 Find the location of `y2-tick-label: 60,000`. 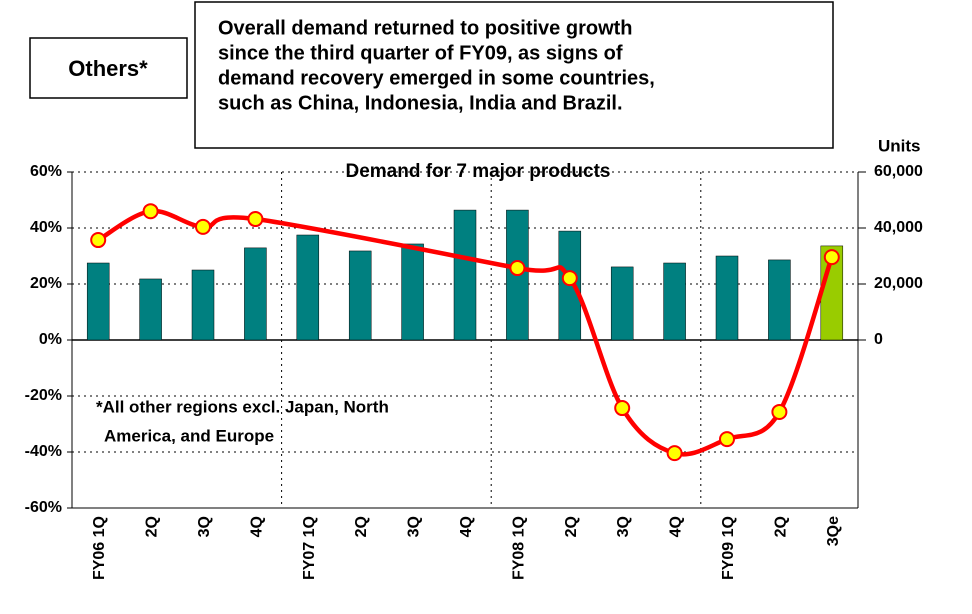

y2-tick-label: 60,000 is located at coordinates (898, 171).